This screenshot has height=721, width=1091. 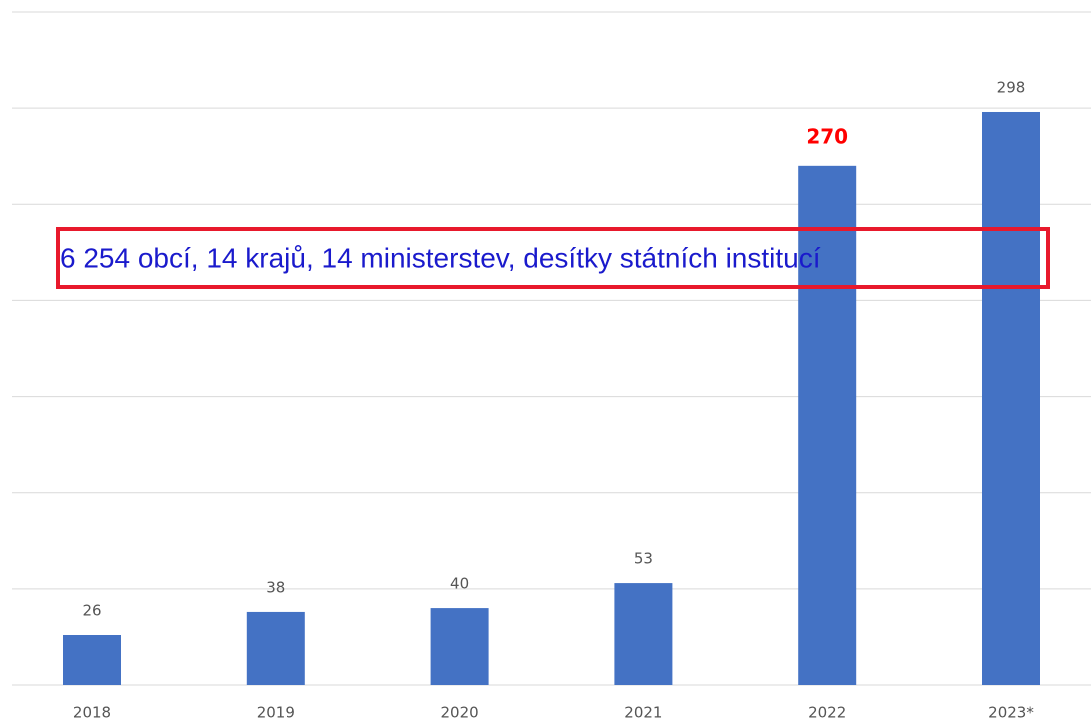 What do you see at coordinates (1011, 712) in the screenshot?
I see `x-tick-label: 2023*` at bounding box center [1011, 712].